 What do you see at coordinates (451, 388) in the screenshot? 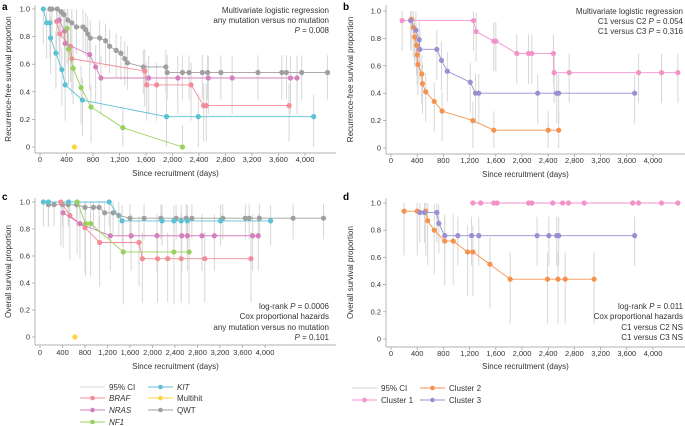
I see `legend-item: Cluster 2` at bounding box center [451, 388].